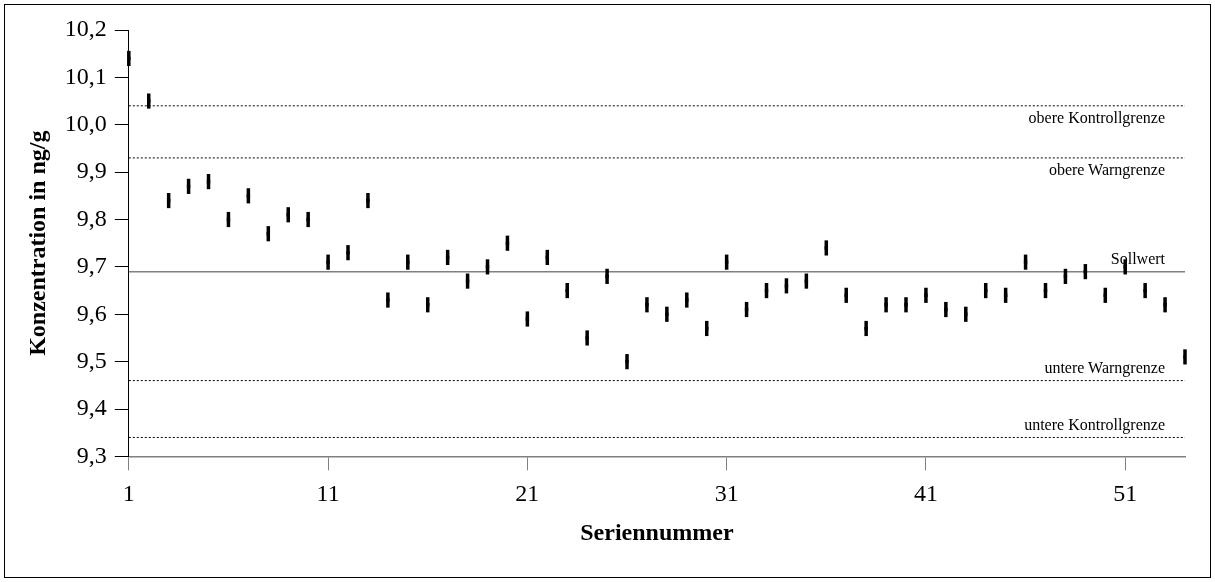 The image size is (1215, 582). I want to click on ref-line-label: obere Kontrollgrenze, so click(1096, 118).